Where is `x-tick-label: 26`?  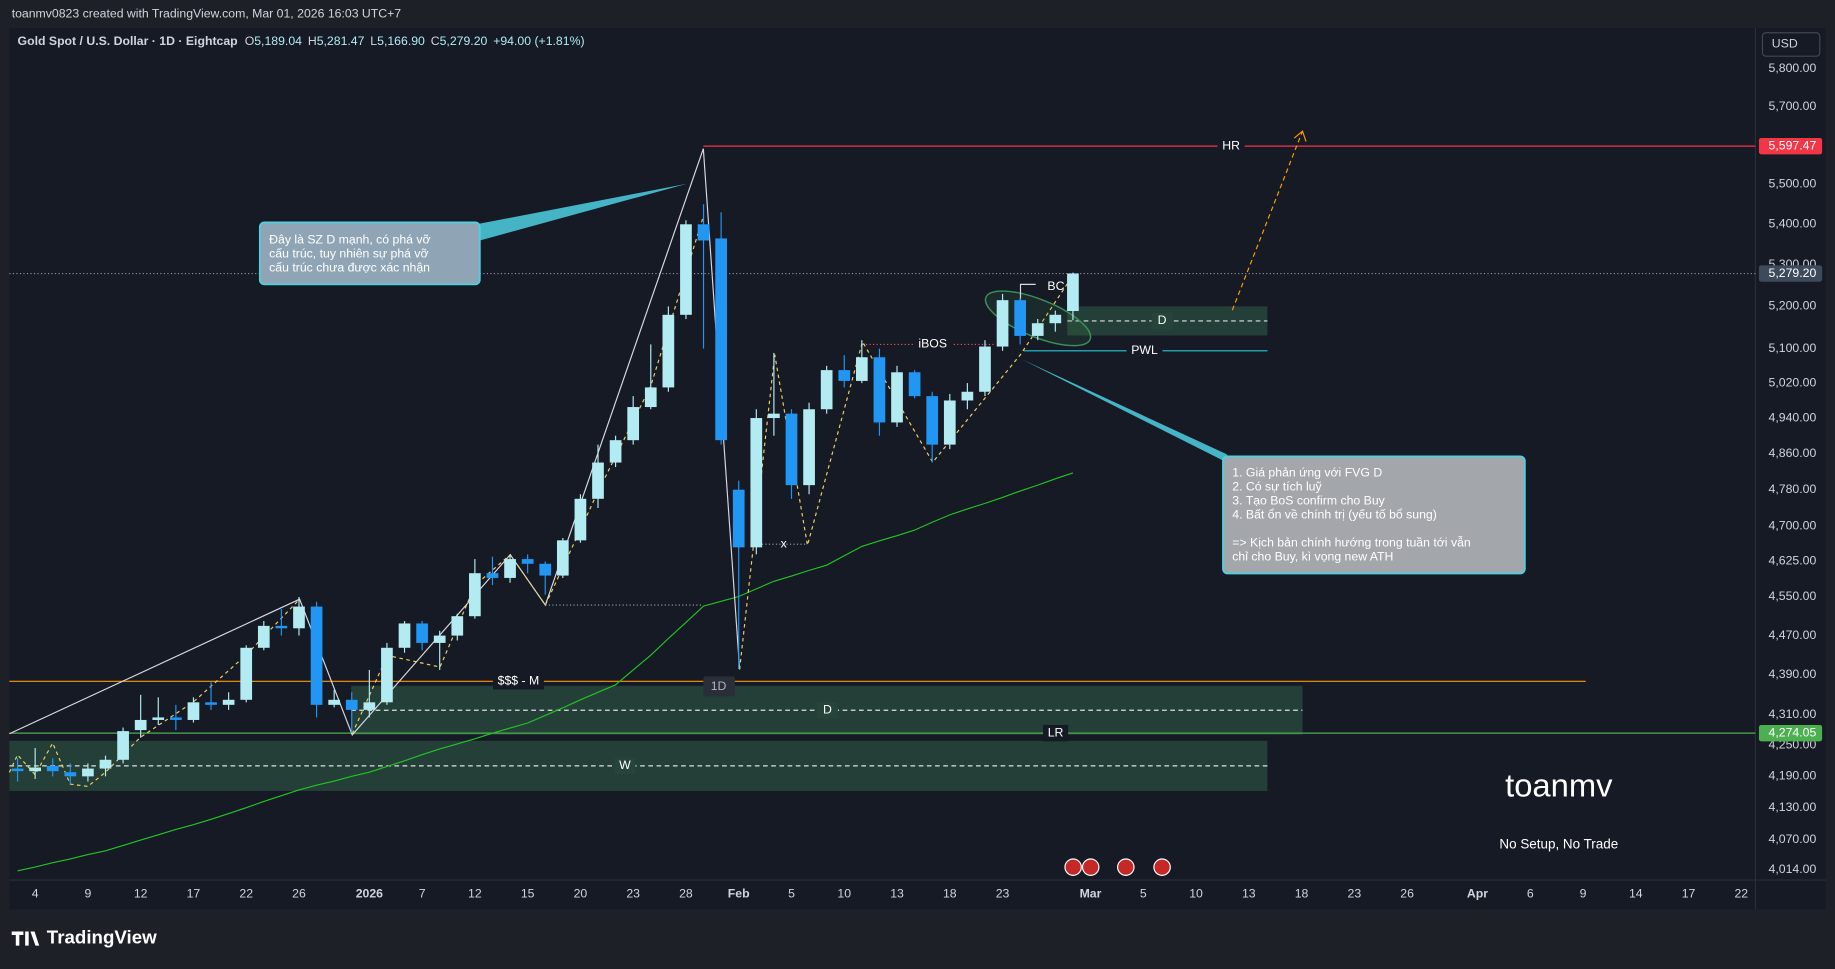 x-tick-label: 26 is located at coordinates (299, 893).